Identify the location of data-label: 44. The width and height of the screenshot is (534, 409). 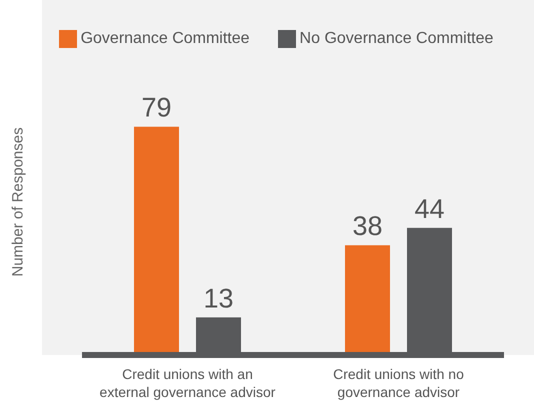
(429, 209).